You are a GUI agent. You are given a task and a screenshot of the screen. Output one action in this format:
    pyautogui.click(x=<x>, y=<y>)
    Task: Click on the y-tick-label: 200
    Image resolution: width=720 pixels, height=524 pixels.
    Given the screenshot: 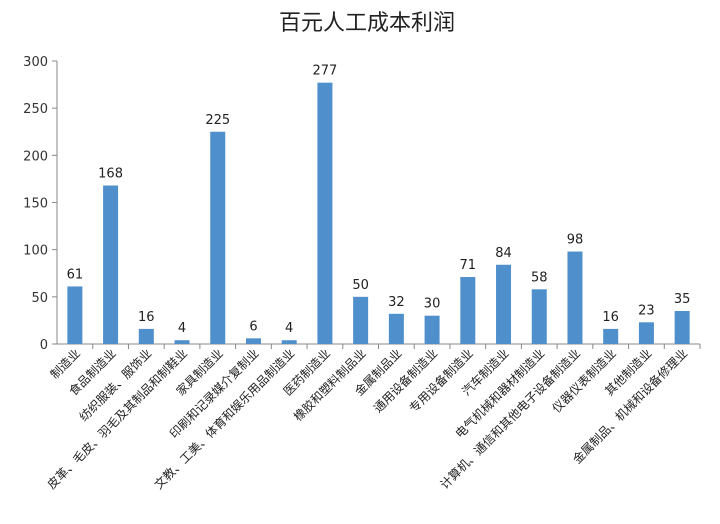 What is the action you would take?
    pyautogui.click(x=35, y=156)
    